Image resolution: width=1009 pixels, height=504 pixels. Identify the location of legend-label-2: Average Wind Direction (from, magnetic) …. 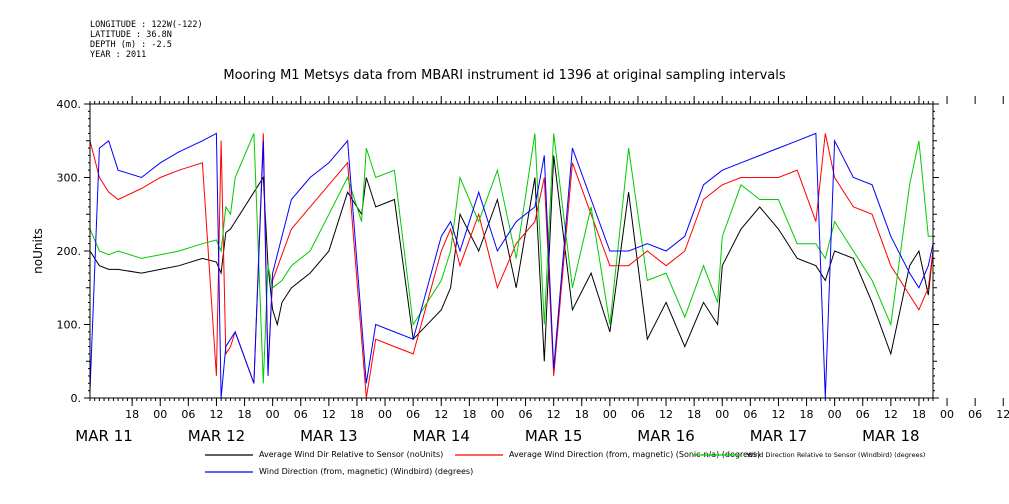
(634, 454).